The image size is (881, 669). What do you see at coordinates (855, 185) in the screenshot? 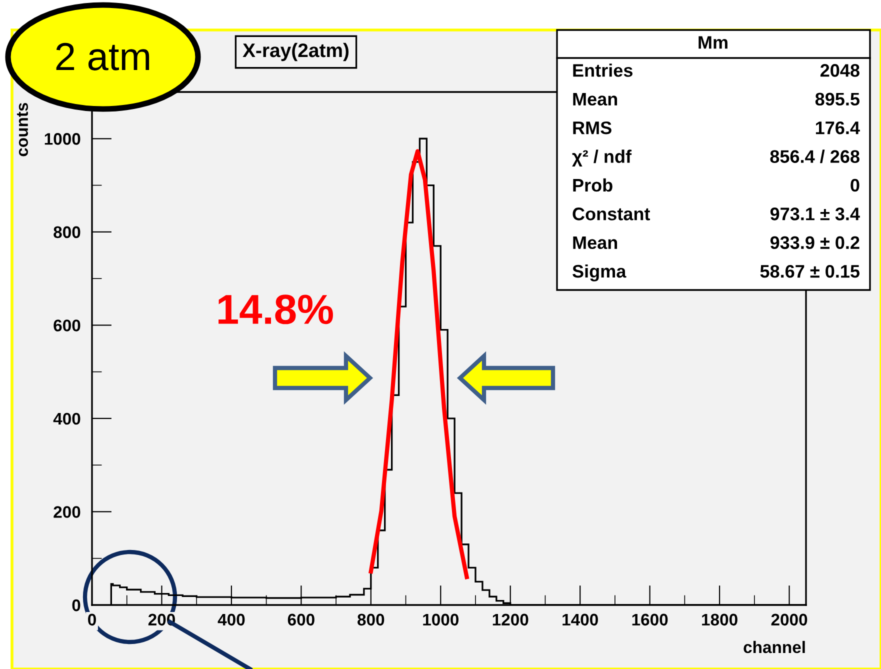
I see `text: 0` at bounding box center [855, 185].